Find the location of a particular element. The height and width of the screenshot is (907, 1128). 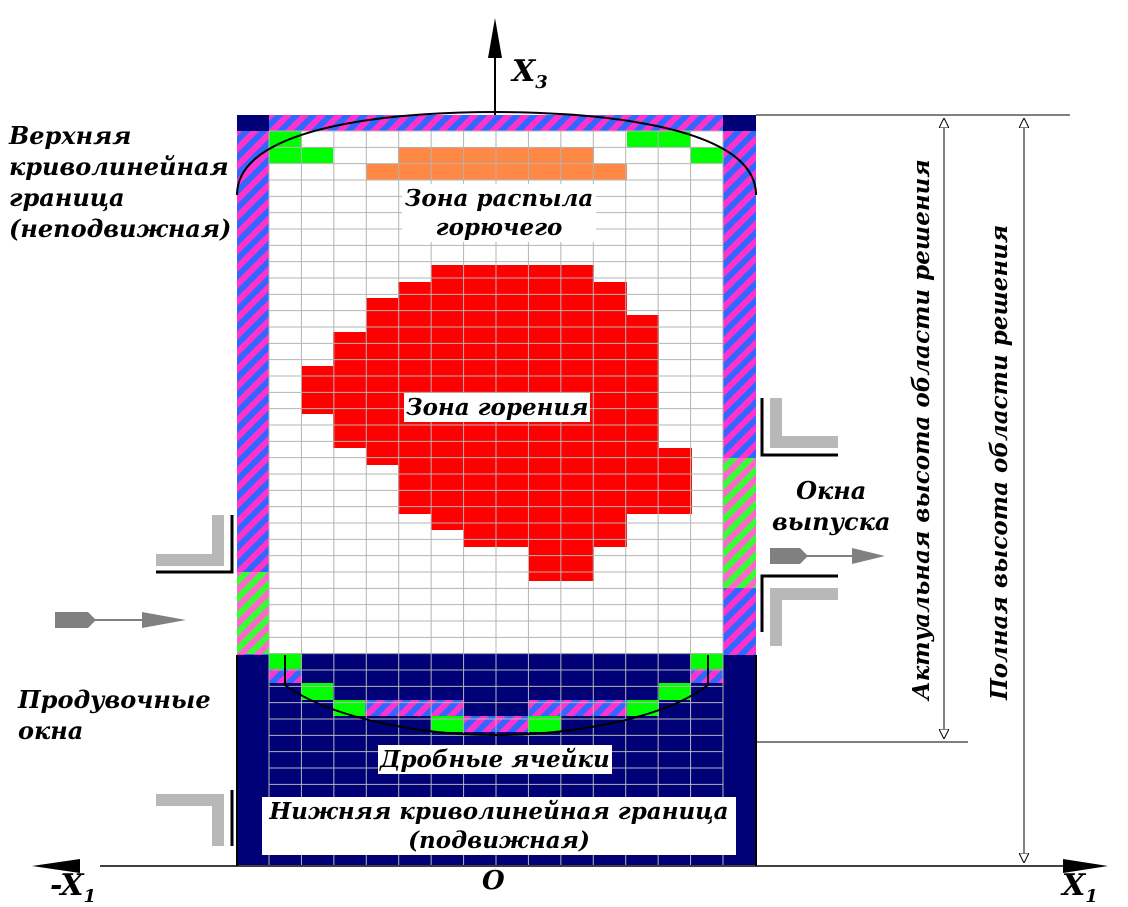

bottom-dome is located at coordinates (496, 692).